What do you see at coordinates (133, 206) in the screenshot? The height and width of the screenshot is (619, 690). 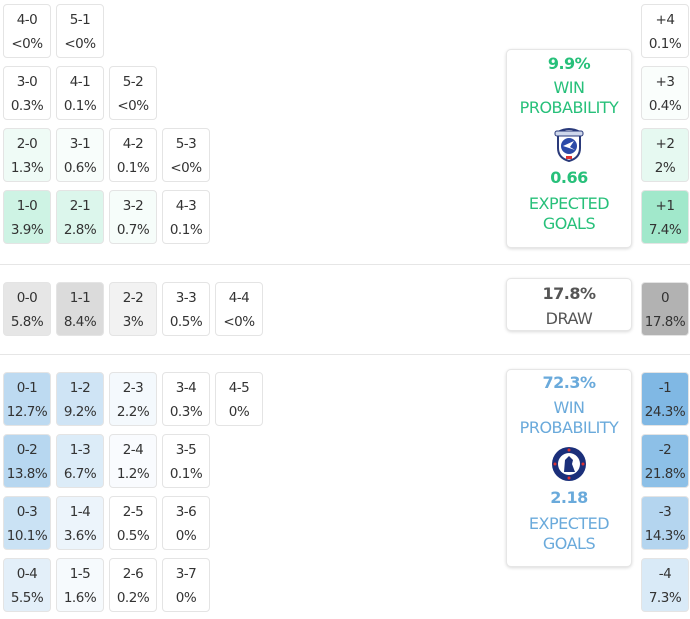 I see `score-label: 3-2` at bounding box center [133, 206].